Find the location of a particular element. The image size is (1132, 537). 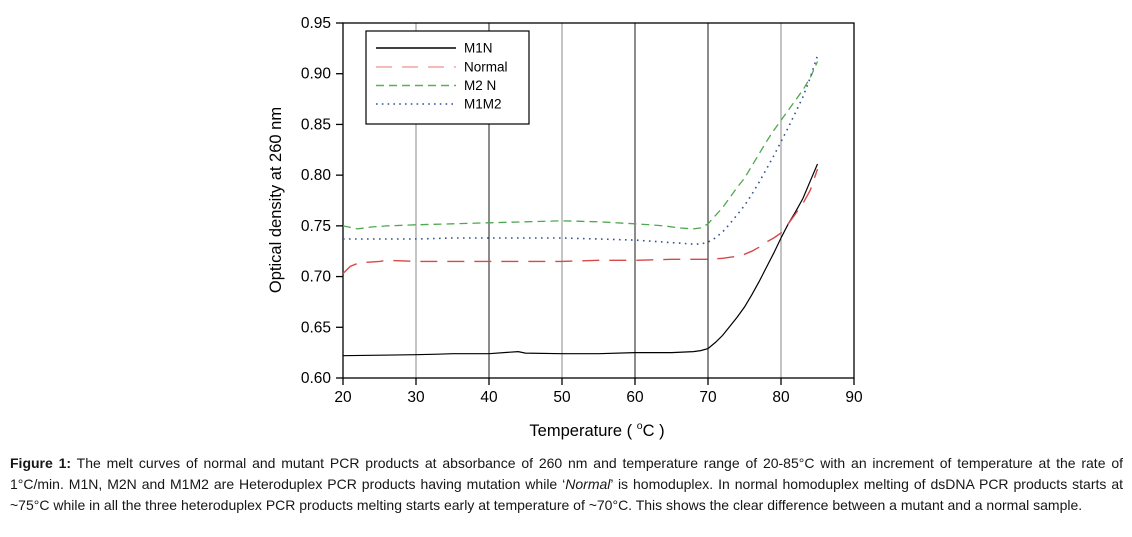

x-axis-title: Temperature ( oC ) is located at coordinates (596, 430).